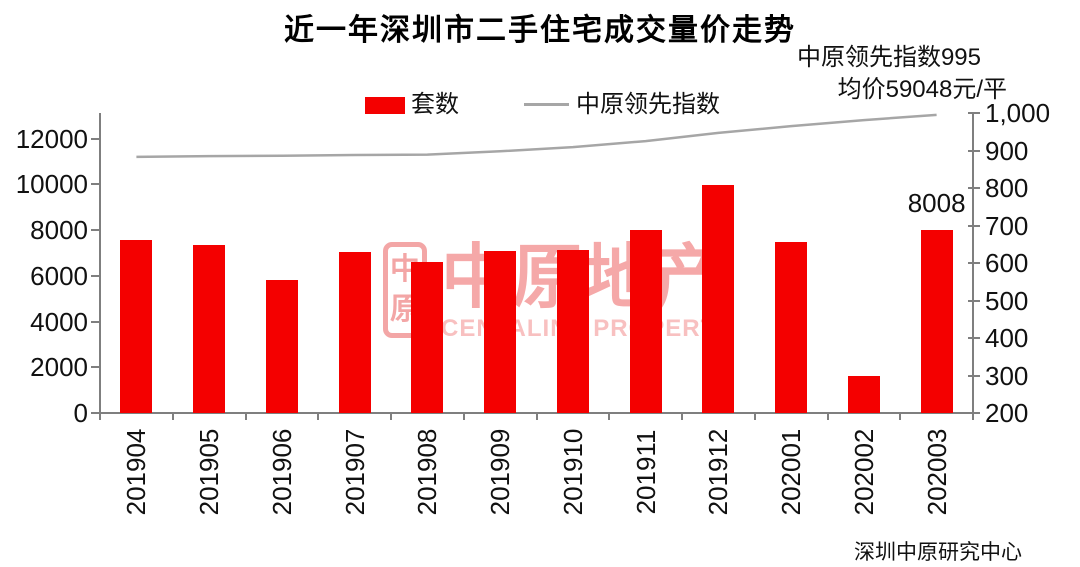 This screenshot has height=567, width=1080. What do you see at coordinates (59, 321) in the screenshot?
I see `left-axis-label: 4000` at bounding box center [59, 321].